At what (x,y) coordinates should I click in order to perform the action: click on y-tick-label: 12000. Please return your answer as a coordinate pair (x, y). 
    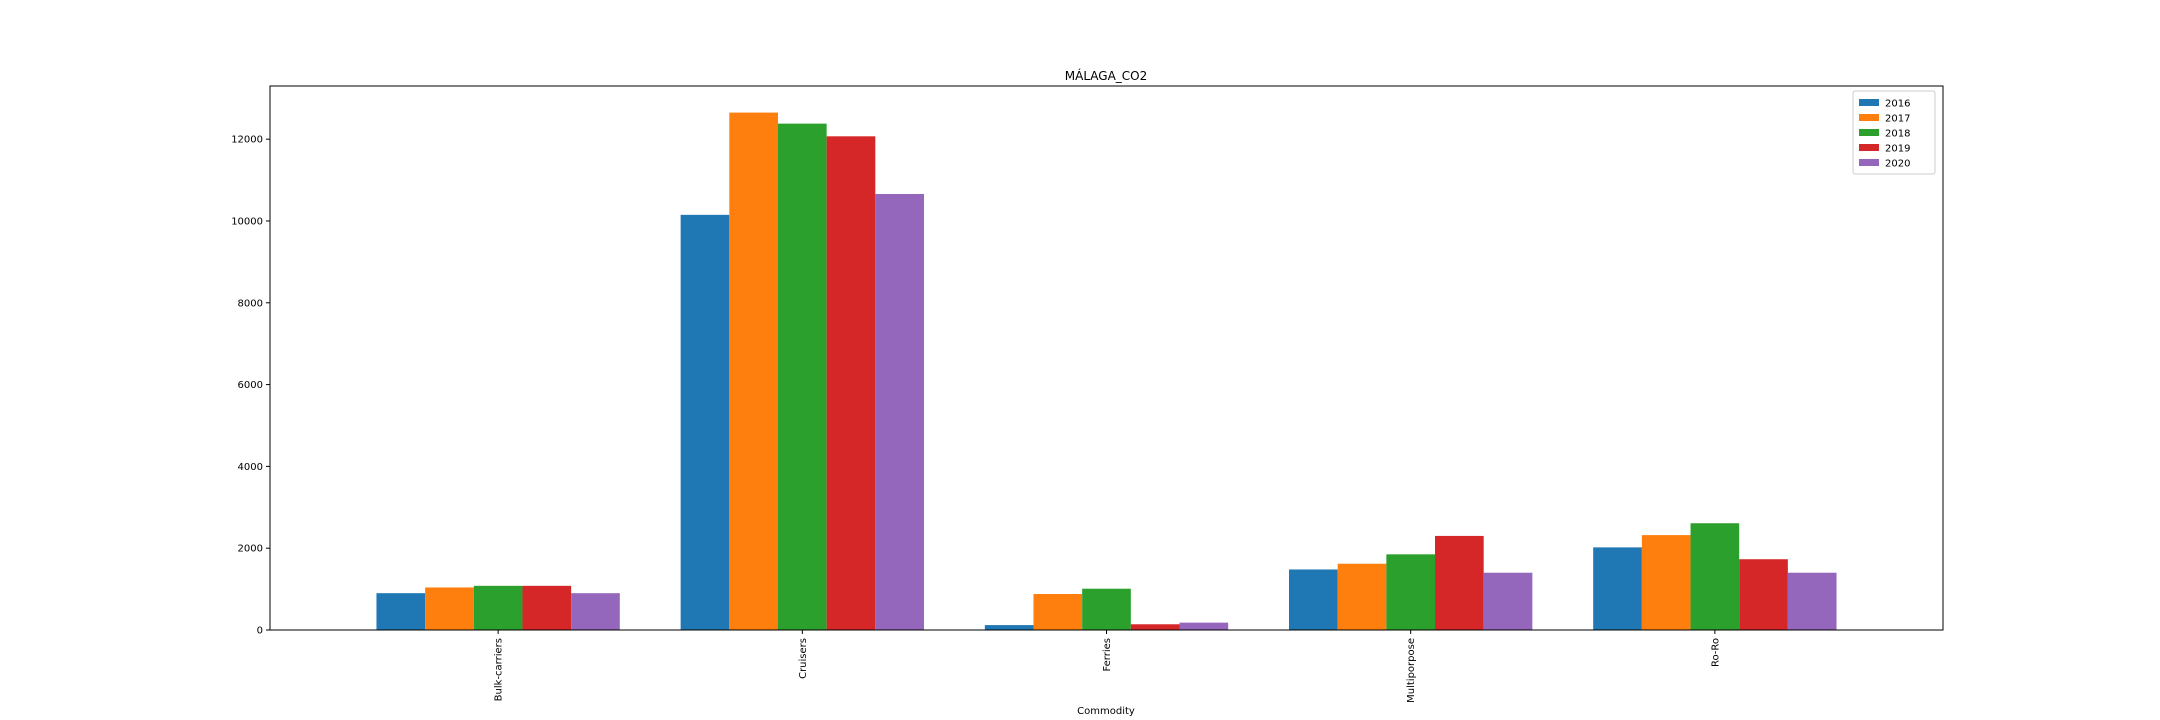
    Looking at the image, I should click on (247, 140).